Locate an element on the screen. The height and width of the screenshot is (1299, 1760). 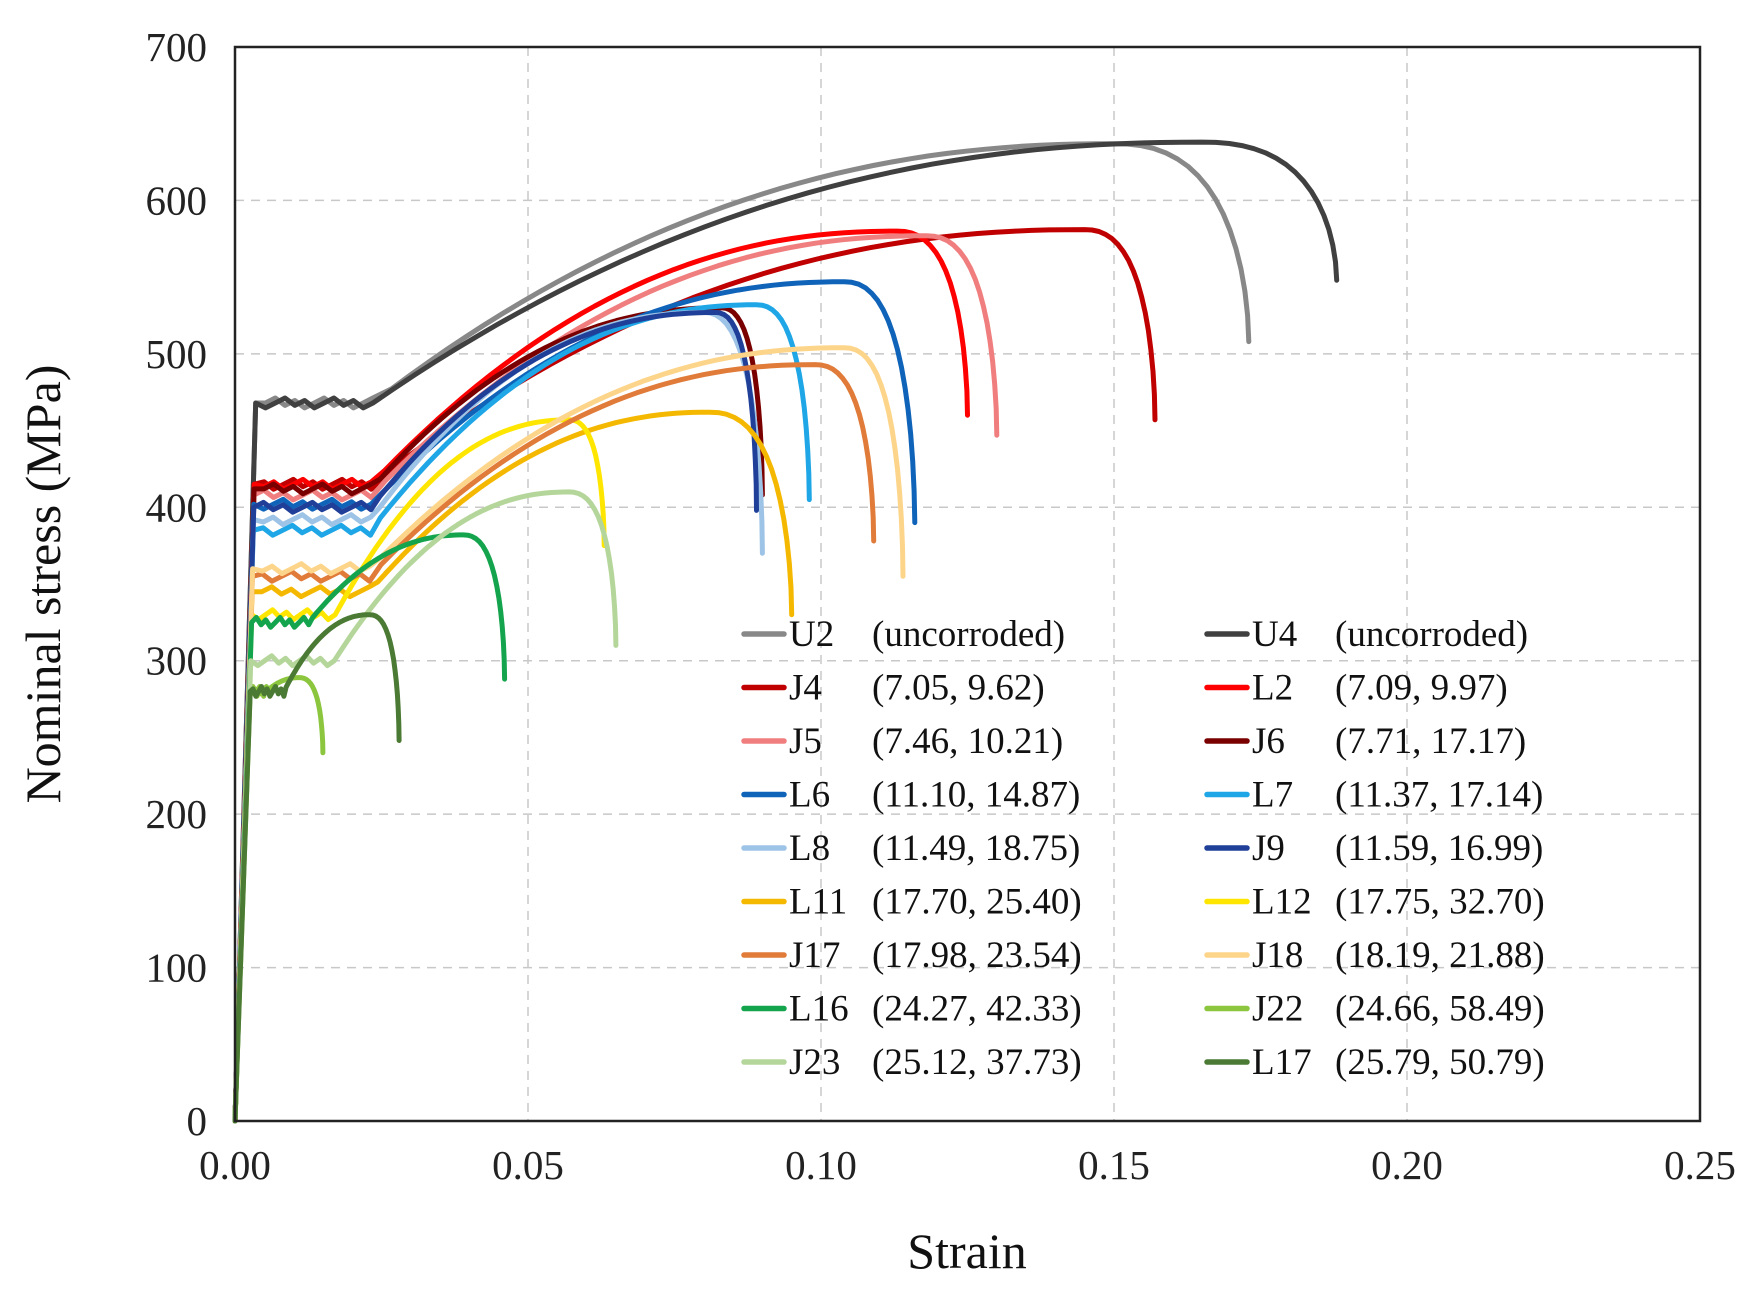
legend-name-j22: J22 is located at coordinates (1277, 1009).